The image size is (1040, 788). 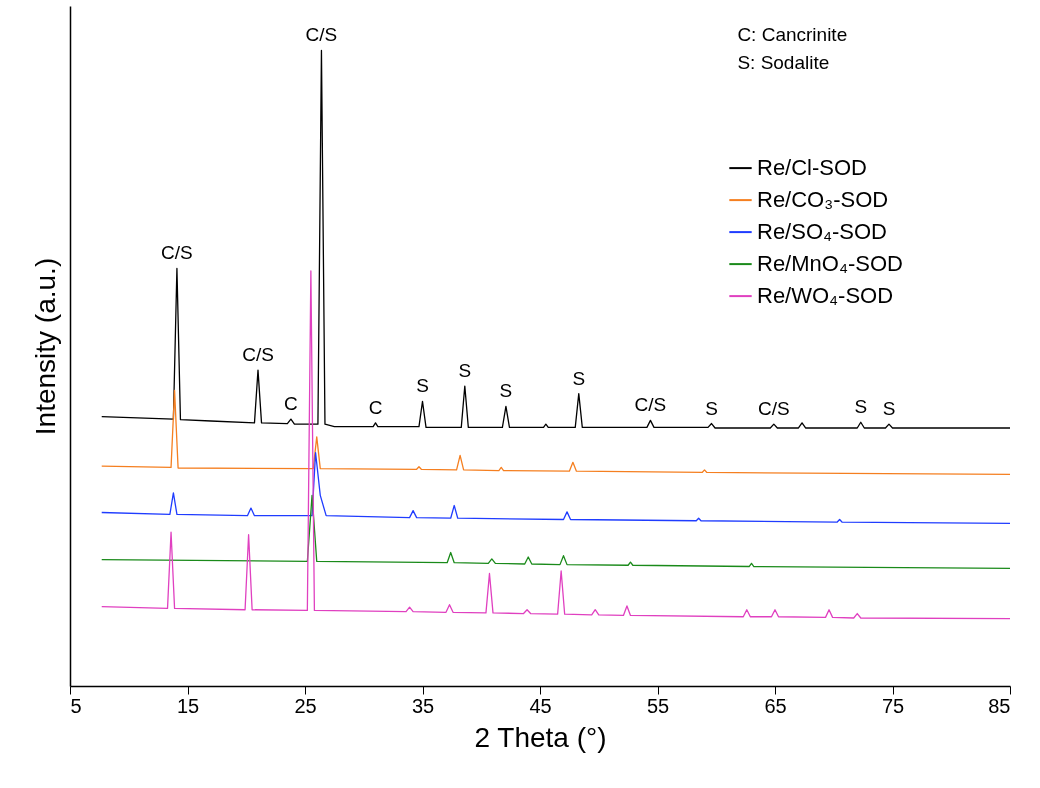 I want to click on annotation: S: Sodalite, so click(x=783, y=62).